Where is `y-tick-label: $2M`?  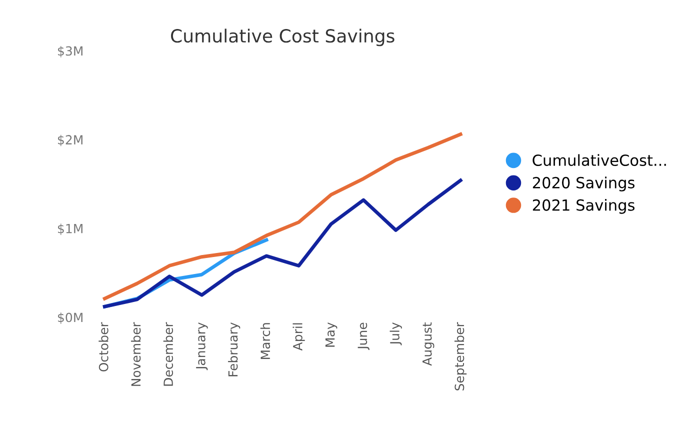 y-tick-label: $2M is located at coordinates (70, 140).